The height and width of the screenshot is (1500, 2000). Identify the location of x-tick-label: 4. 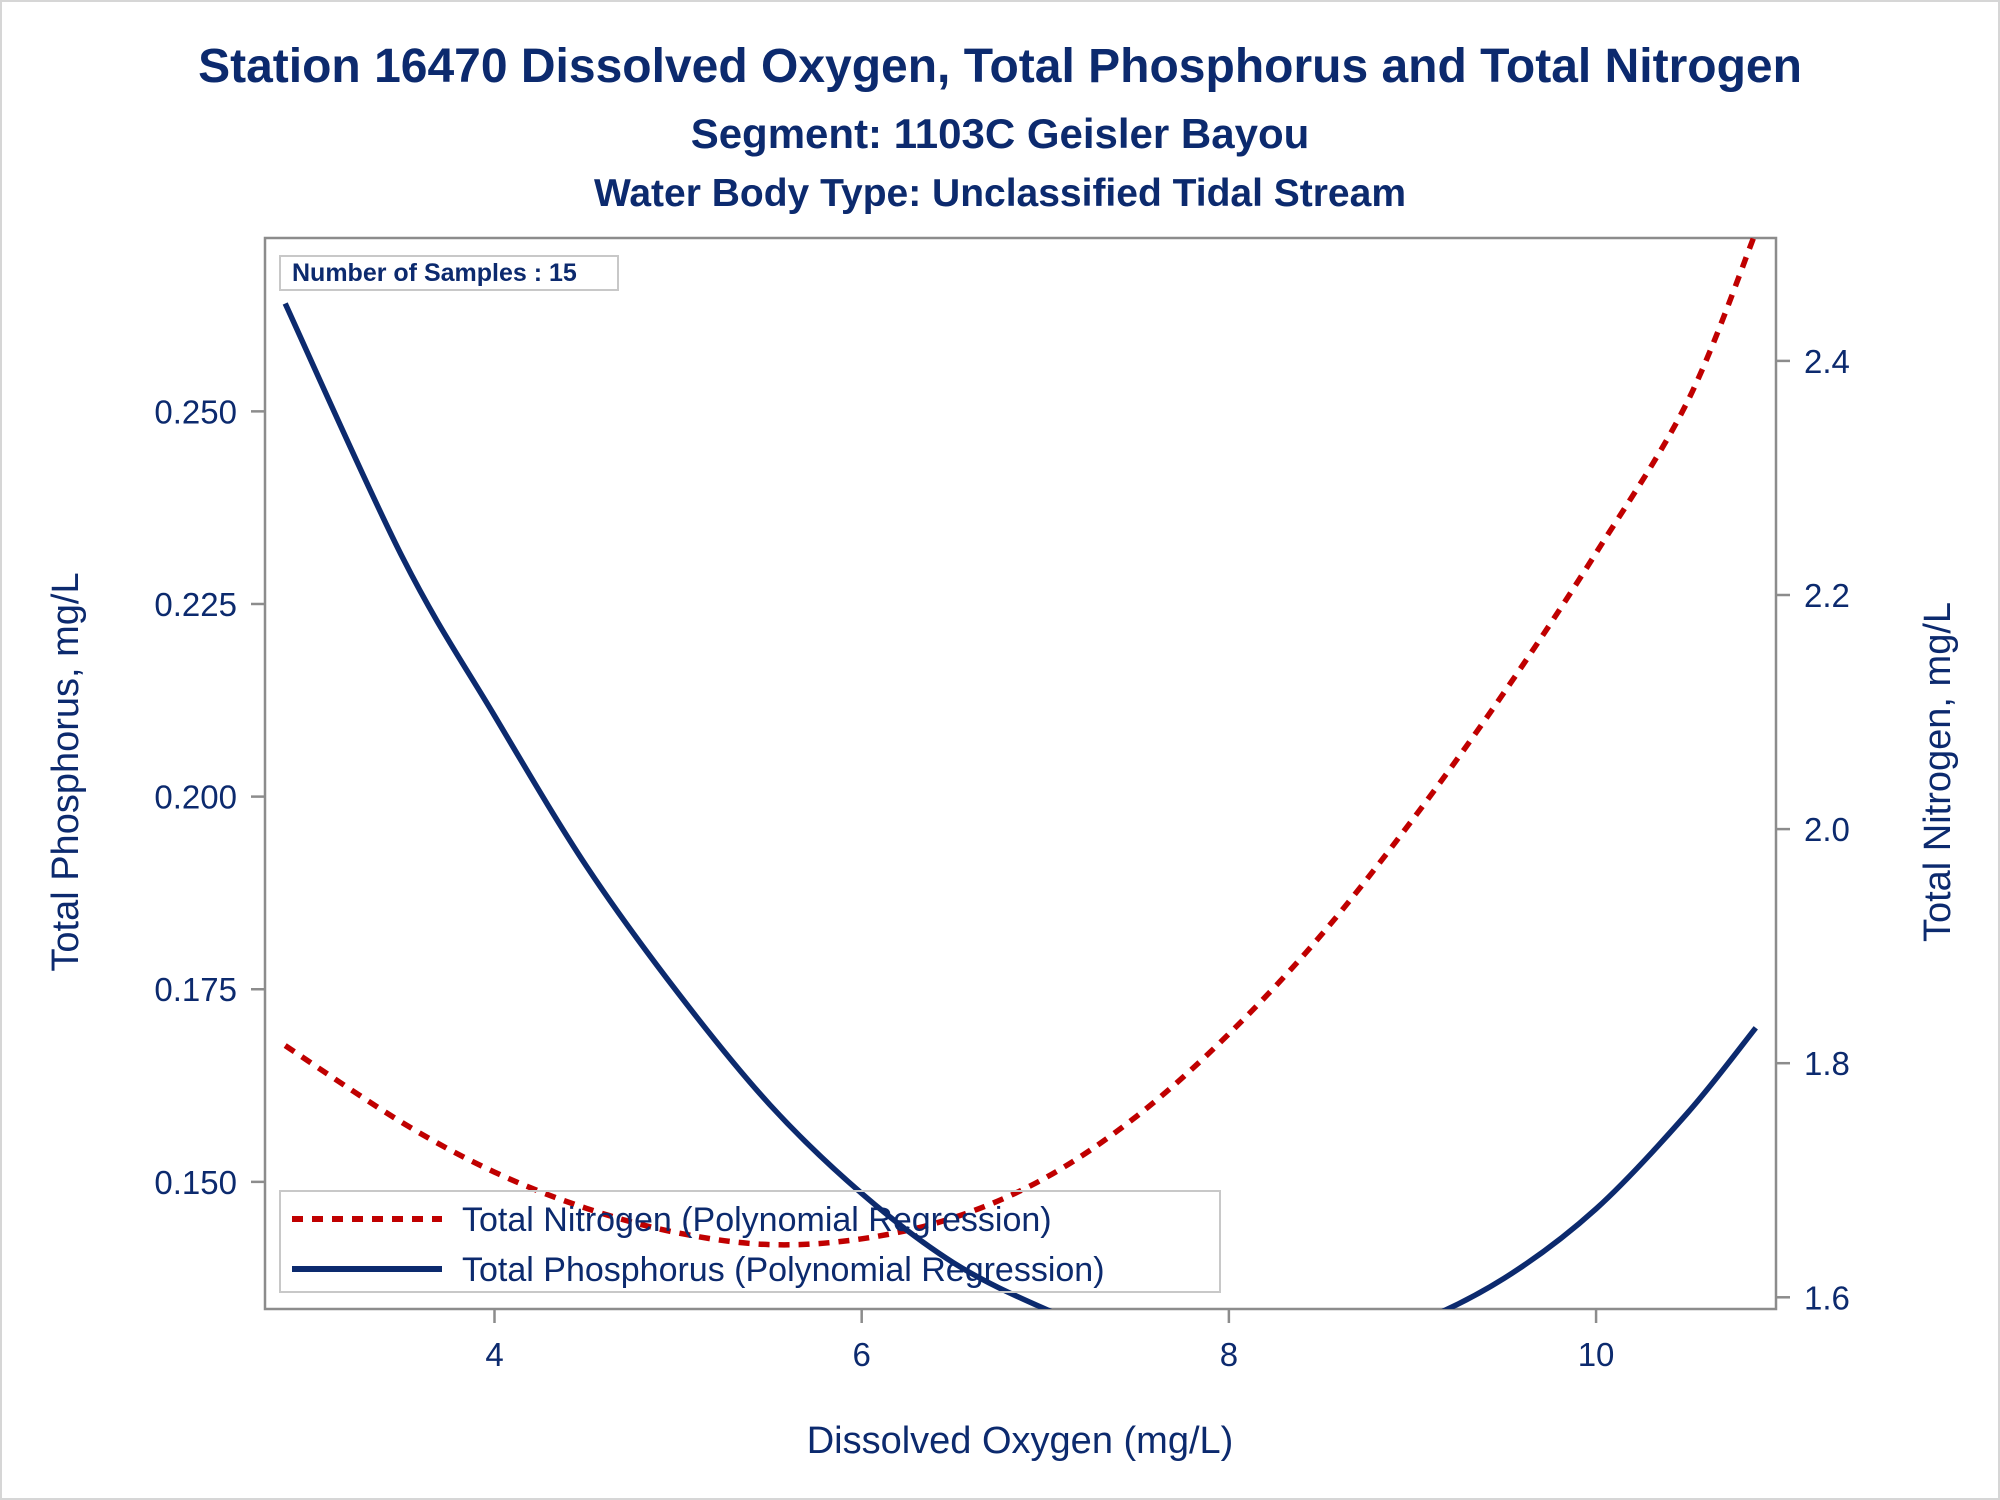
(494, 1354).